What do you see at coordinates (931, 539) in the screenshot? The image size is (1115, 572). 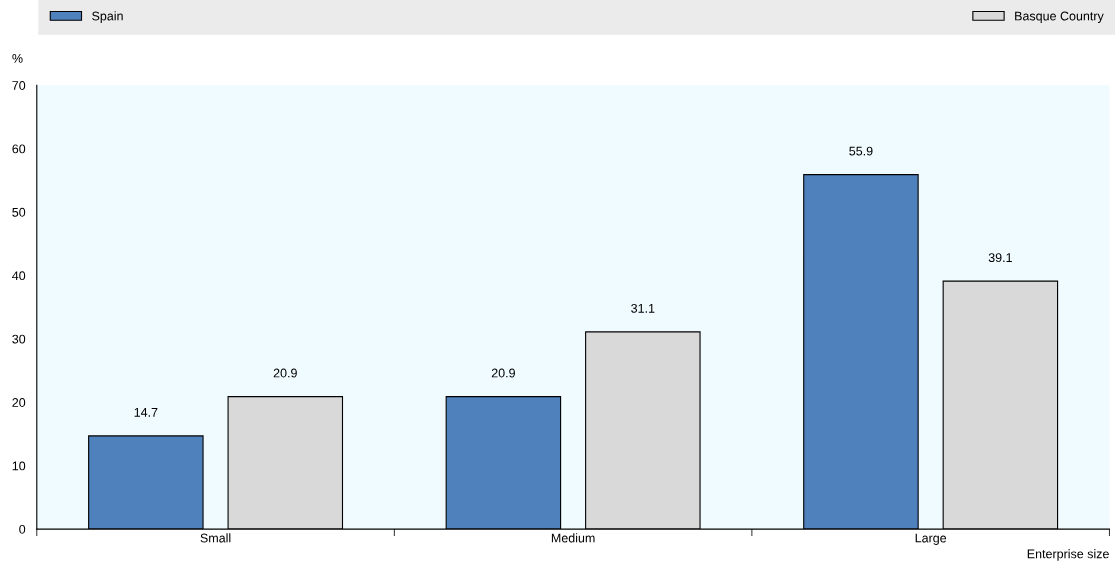 I see `x-tick-label: Large` at bounding box center [931, 539].